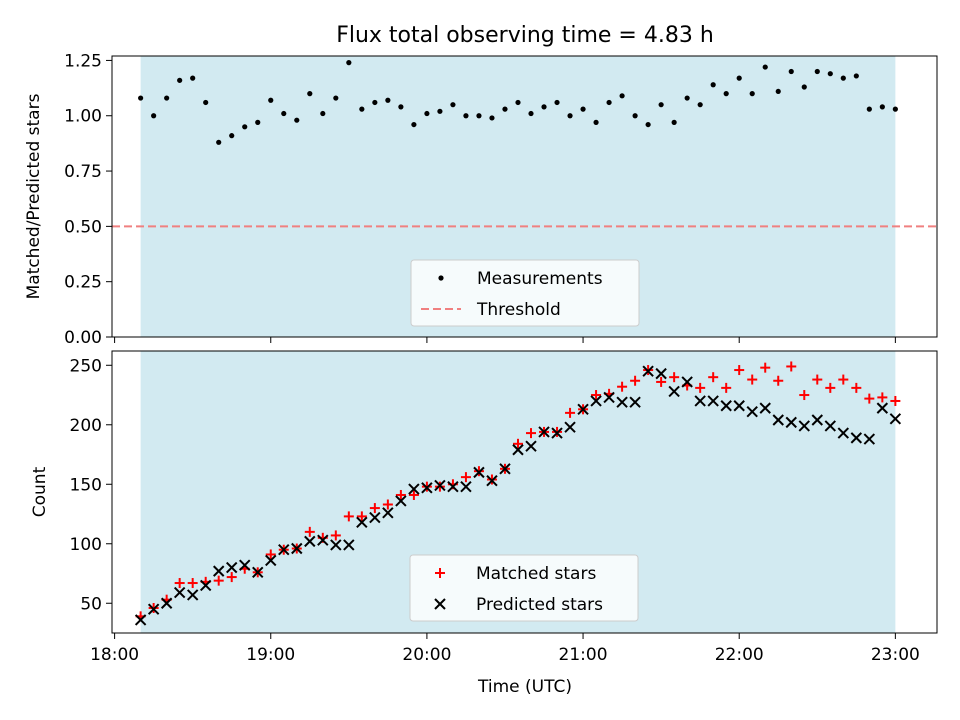  Describe the element at coordinates (536, 574) in the screenshot. I see `legend-label: Matched stars` at that location.